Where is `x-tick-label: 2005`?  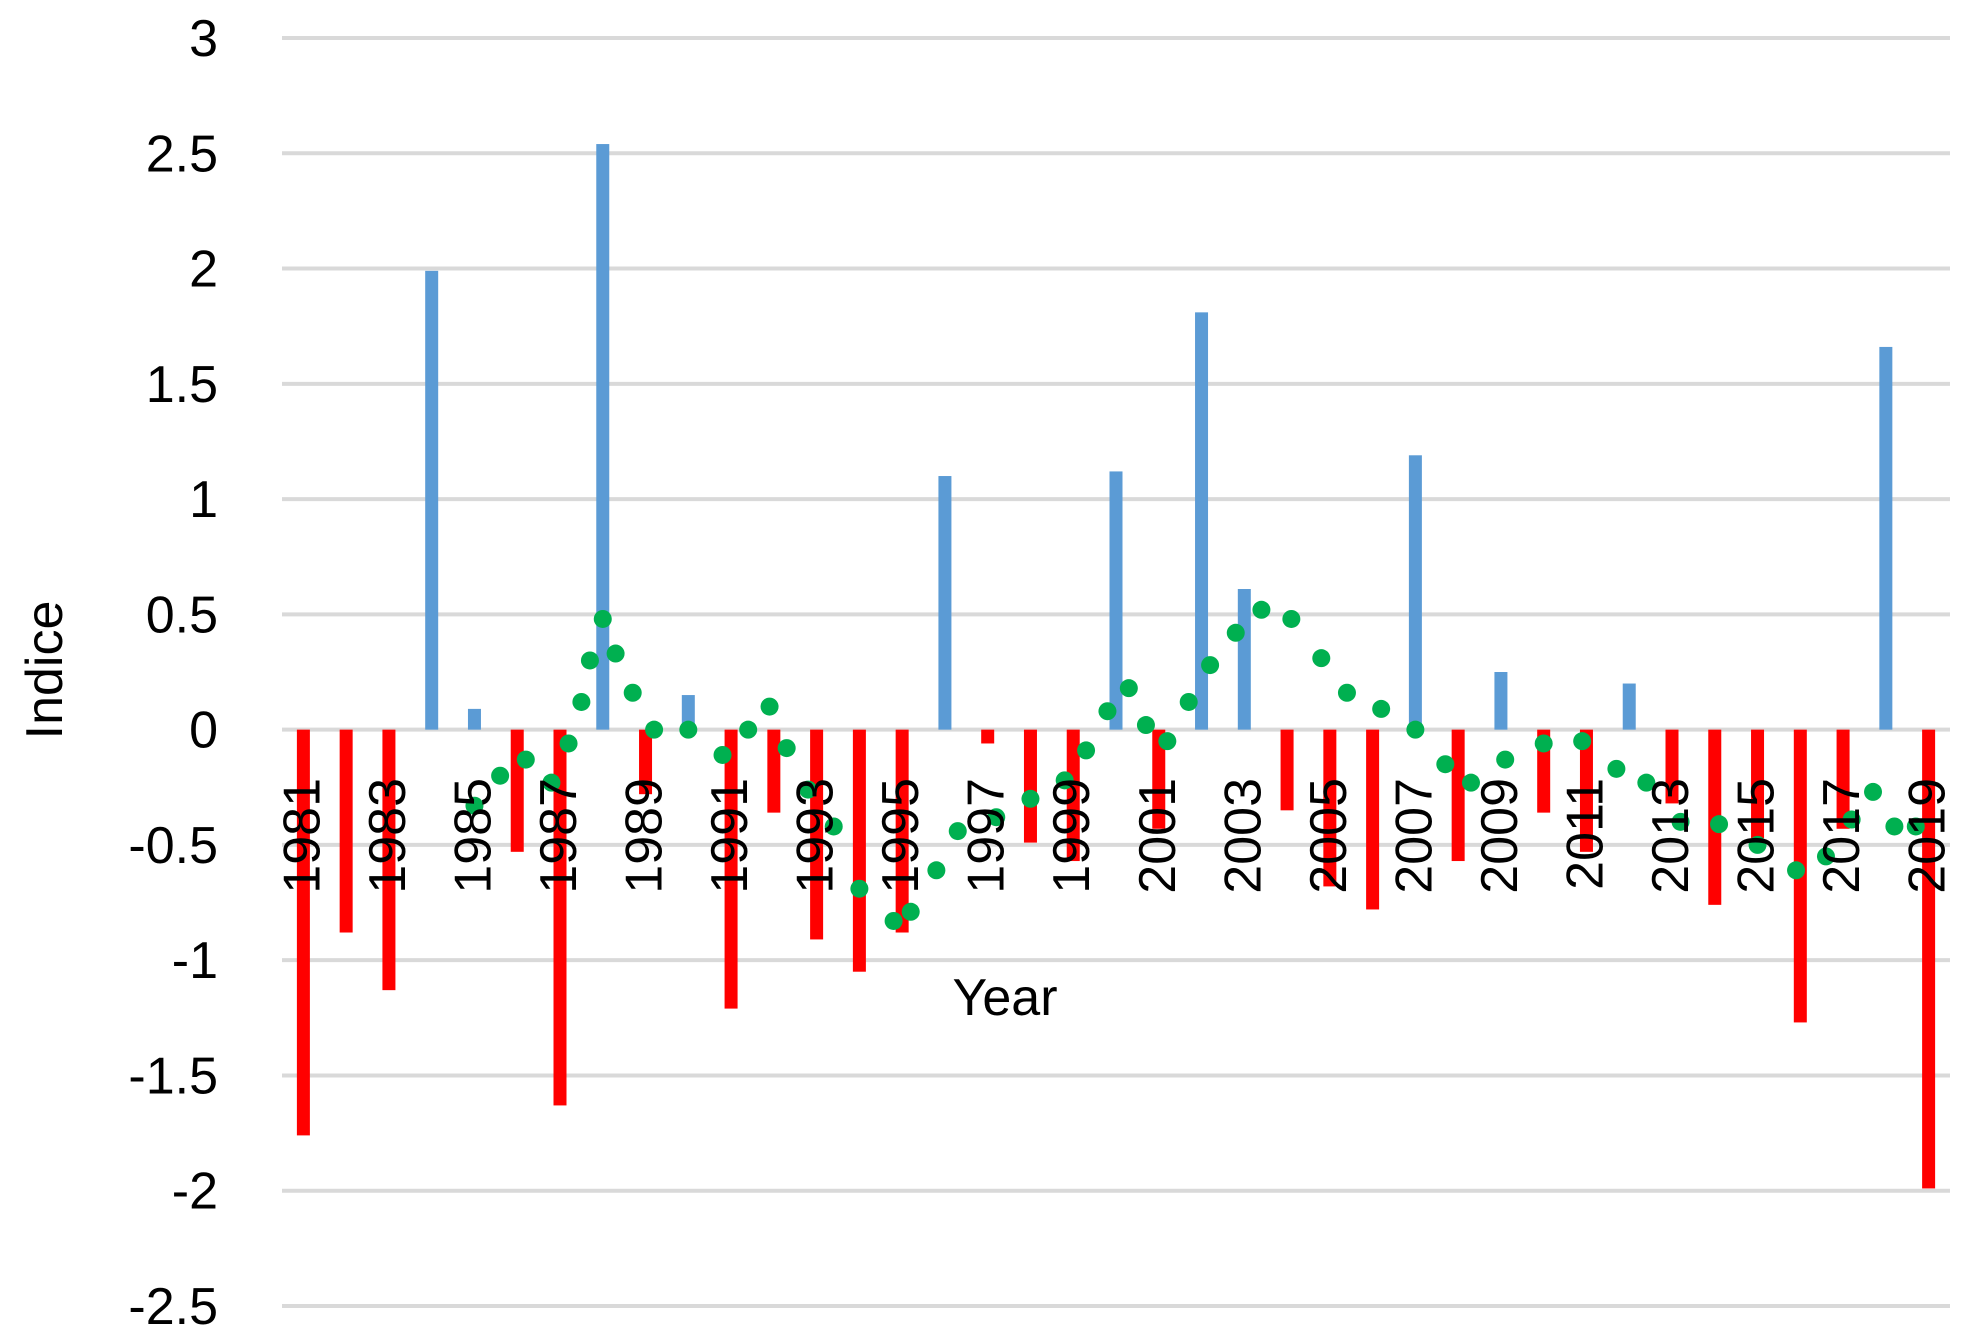 x-tick-label: 2005 is located at coordinates (1329, 836).